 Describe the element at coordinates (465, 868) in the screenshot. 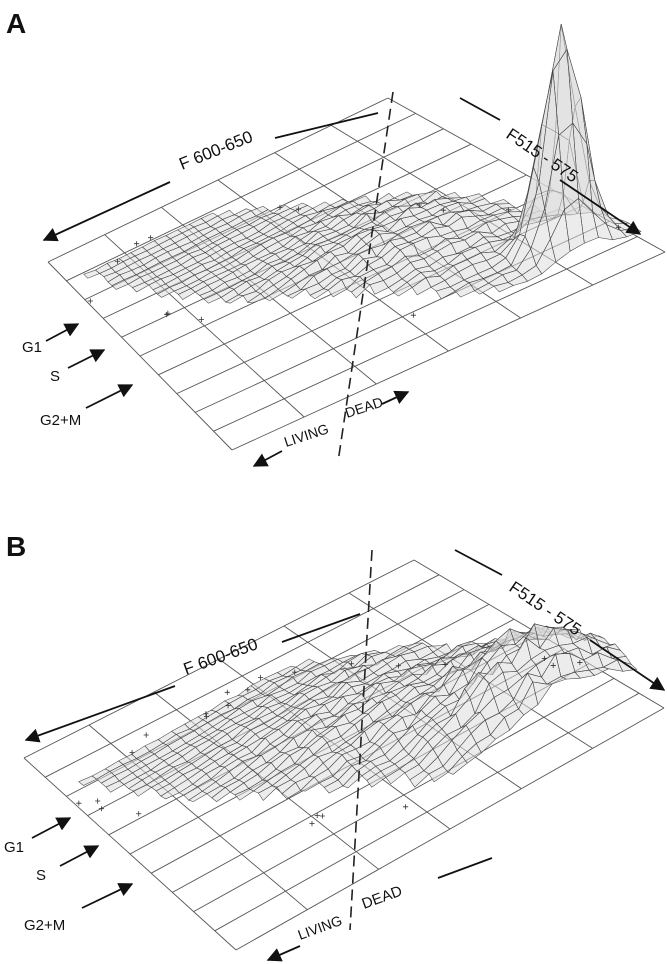

I see `dead-rule` at that location.